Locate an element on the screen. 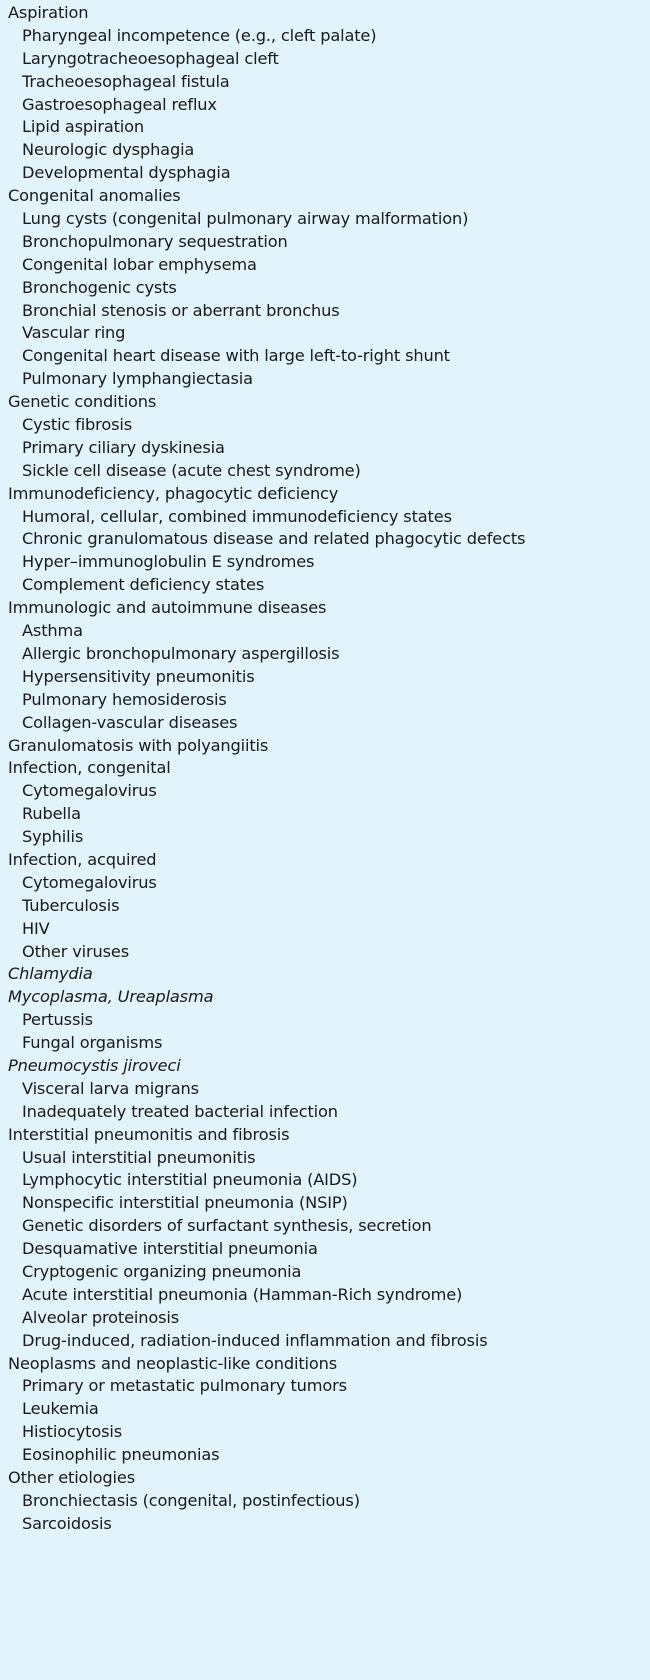 The height and width of the screenshot is (1680, 650). category-heading: Infection, congenital is located at coordinates (89, 768).